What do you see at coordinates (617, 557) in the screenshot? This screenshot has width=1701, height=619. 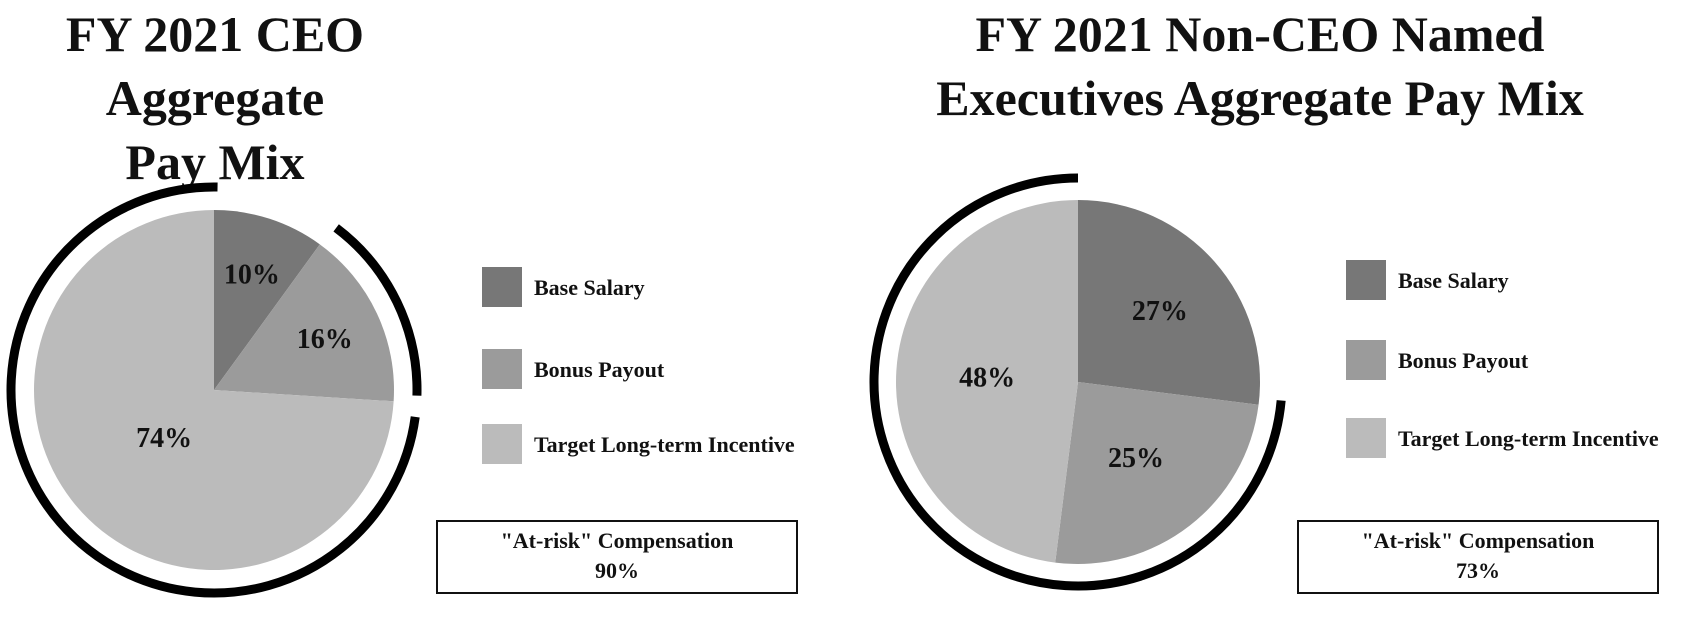 I see `chart-1-at-risk-box: "At-risk" Compensation 90%` at bounding box center [617, 557].